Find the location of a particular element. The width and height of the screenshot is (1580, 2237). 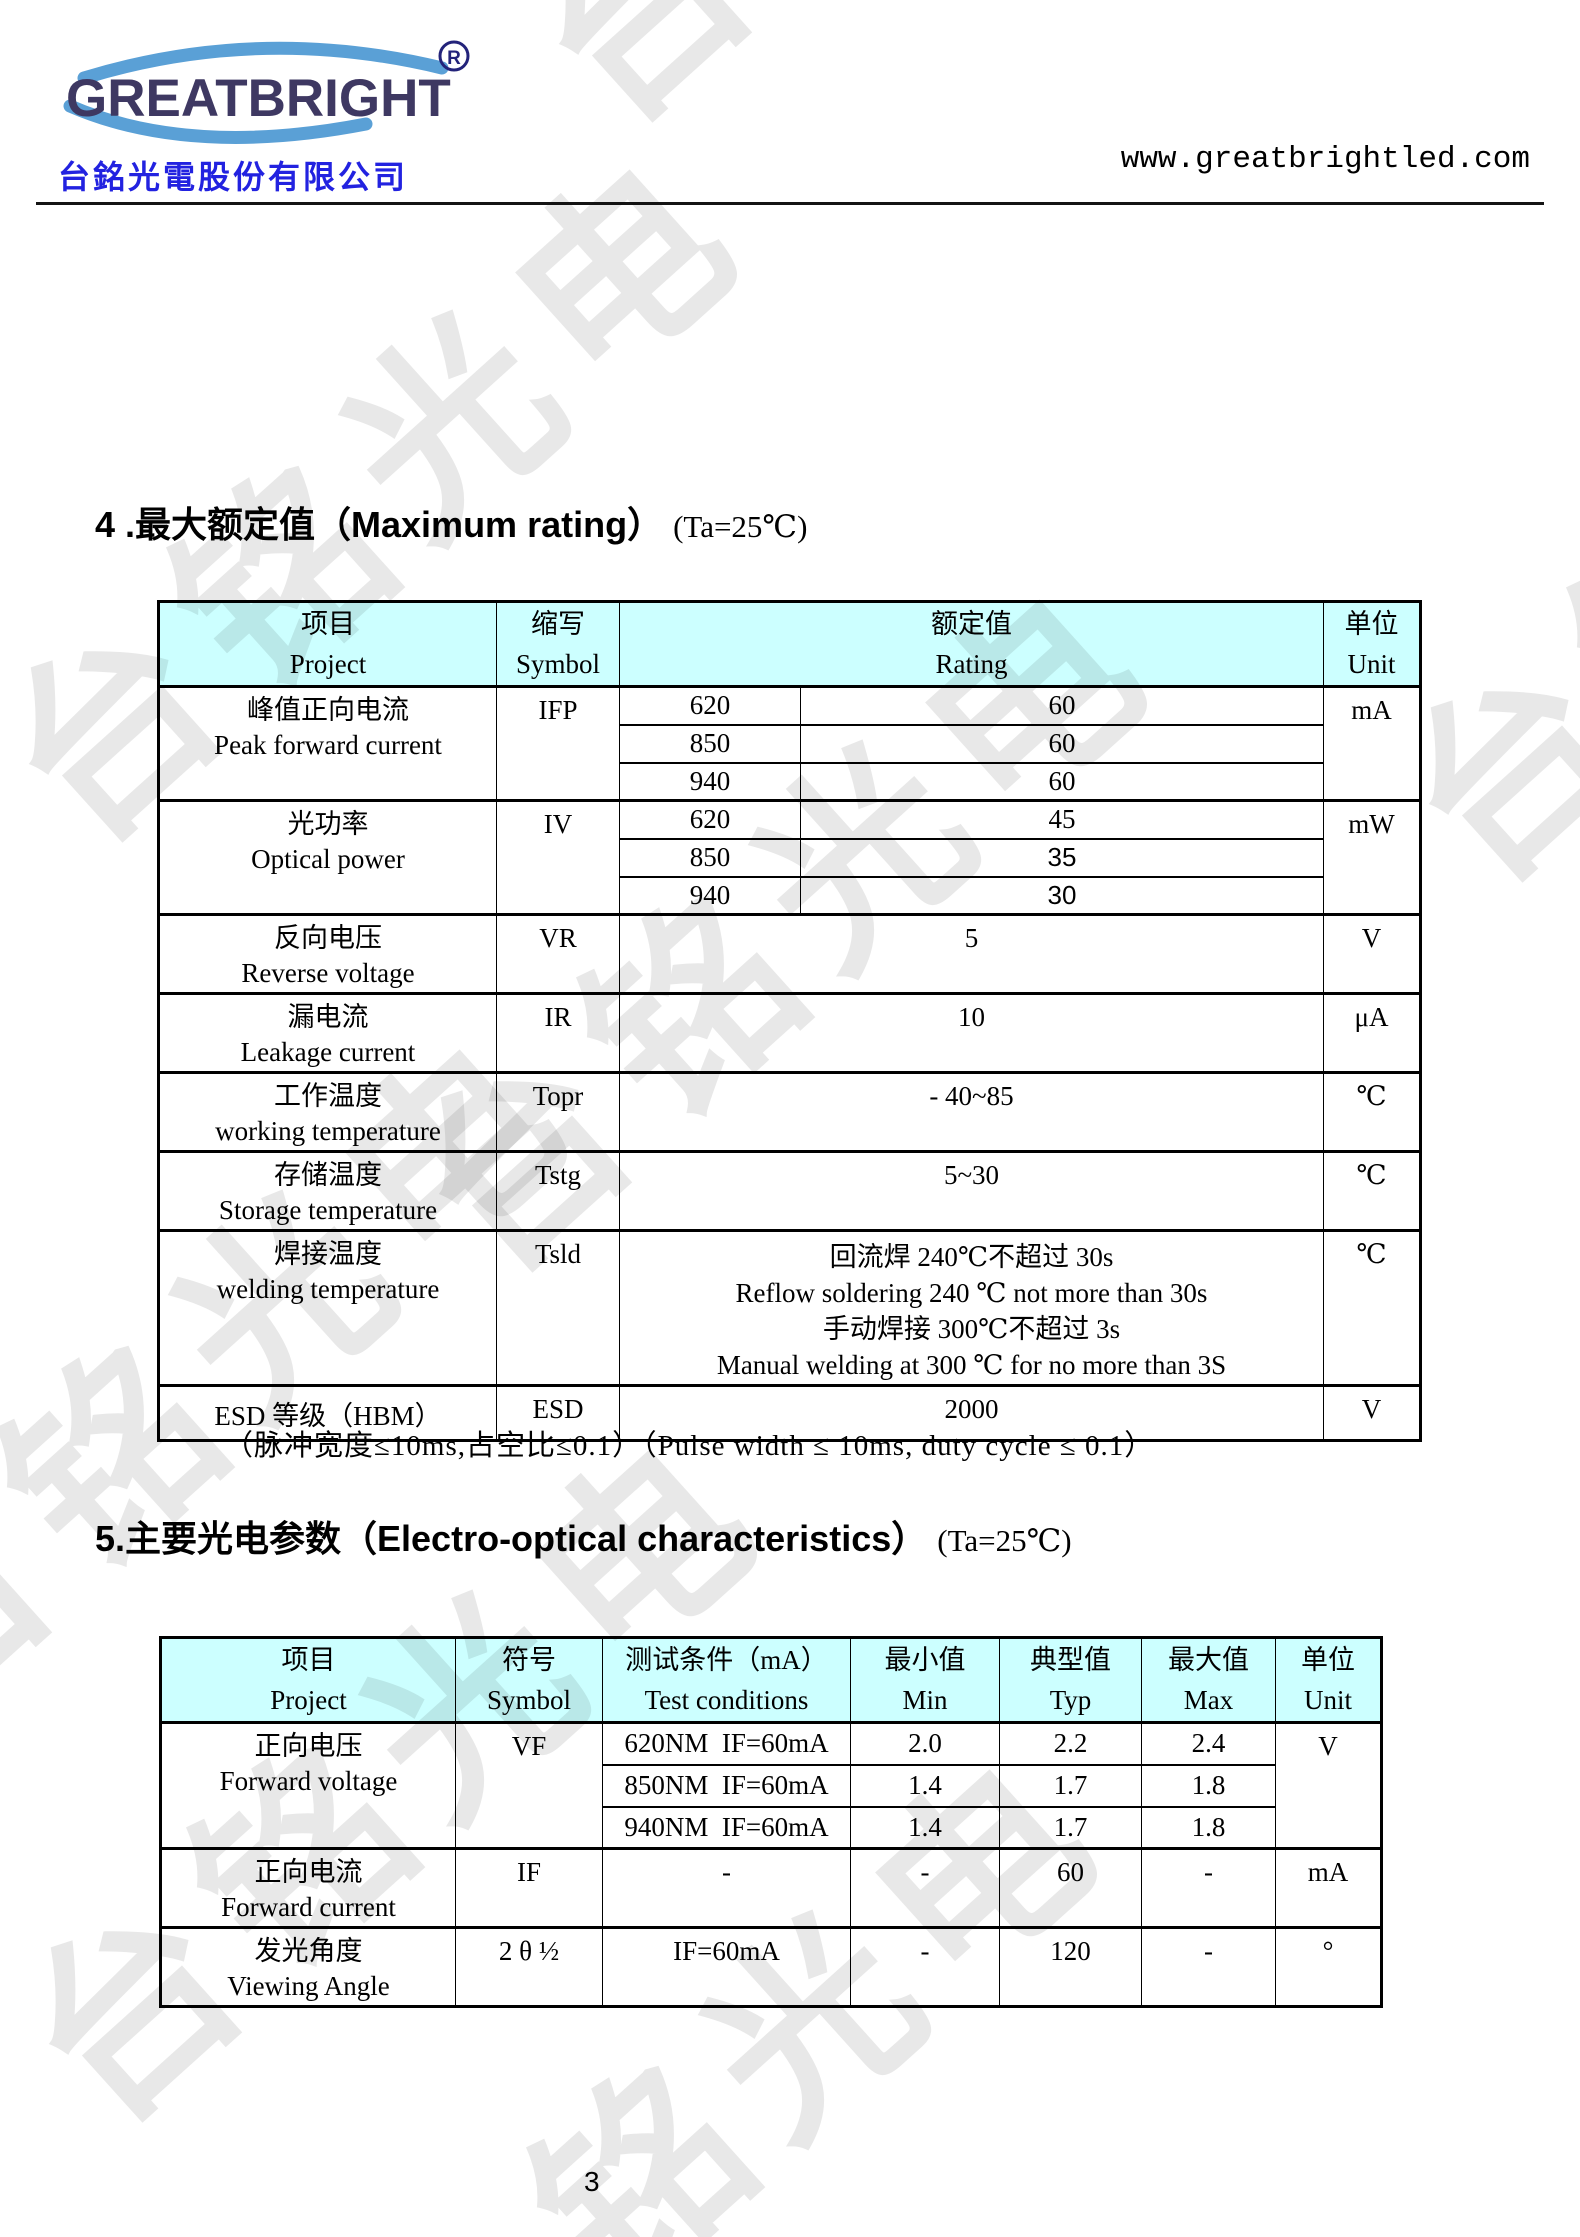

label-zh: 漏电流 is located at coordinates (328, 1017).